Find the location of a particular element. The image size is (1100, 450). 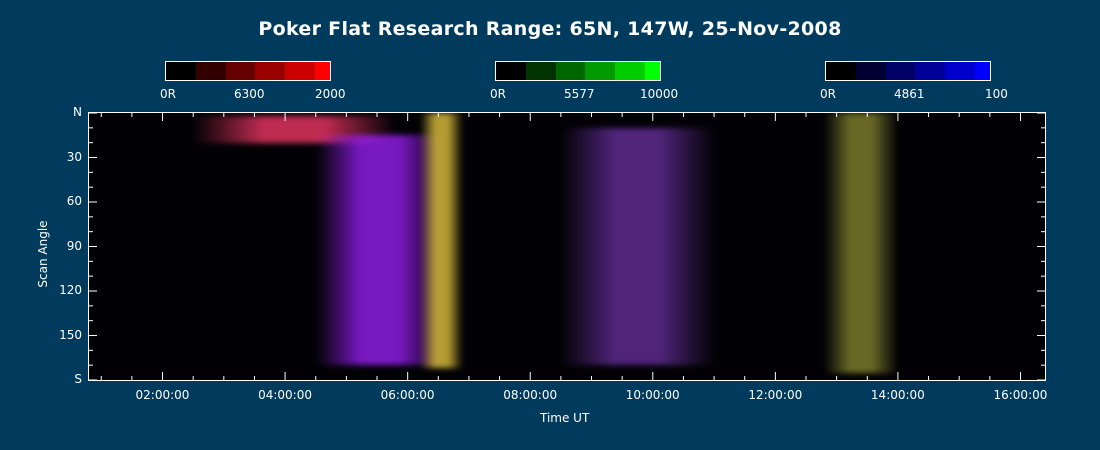

keogram-feature-diffuse-purple is located at coordinates (637, 246).